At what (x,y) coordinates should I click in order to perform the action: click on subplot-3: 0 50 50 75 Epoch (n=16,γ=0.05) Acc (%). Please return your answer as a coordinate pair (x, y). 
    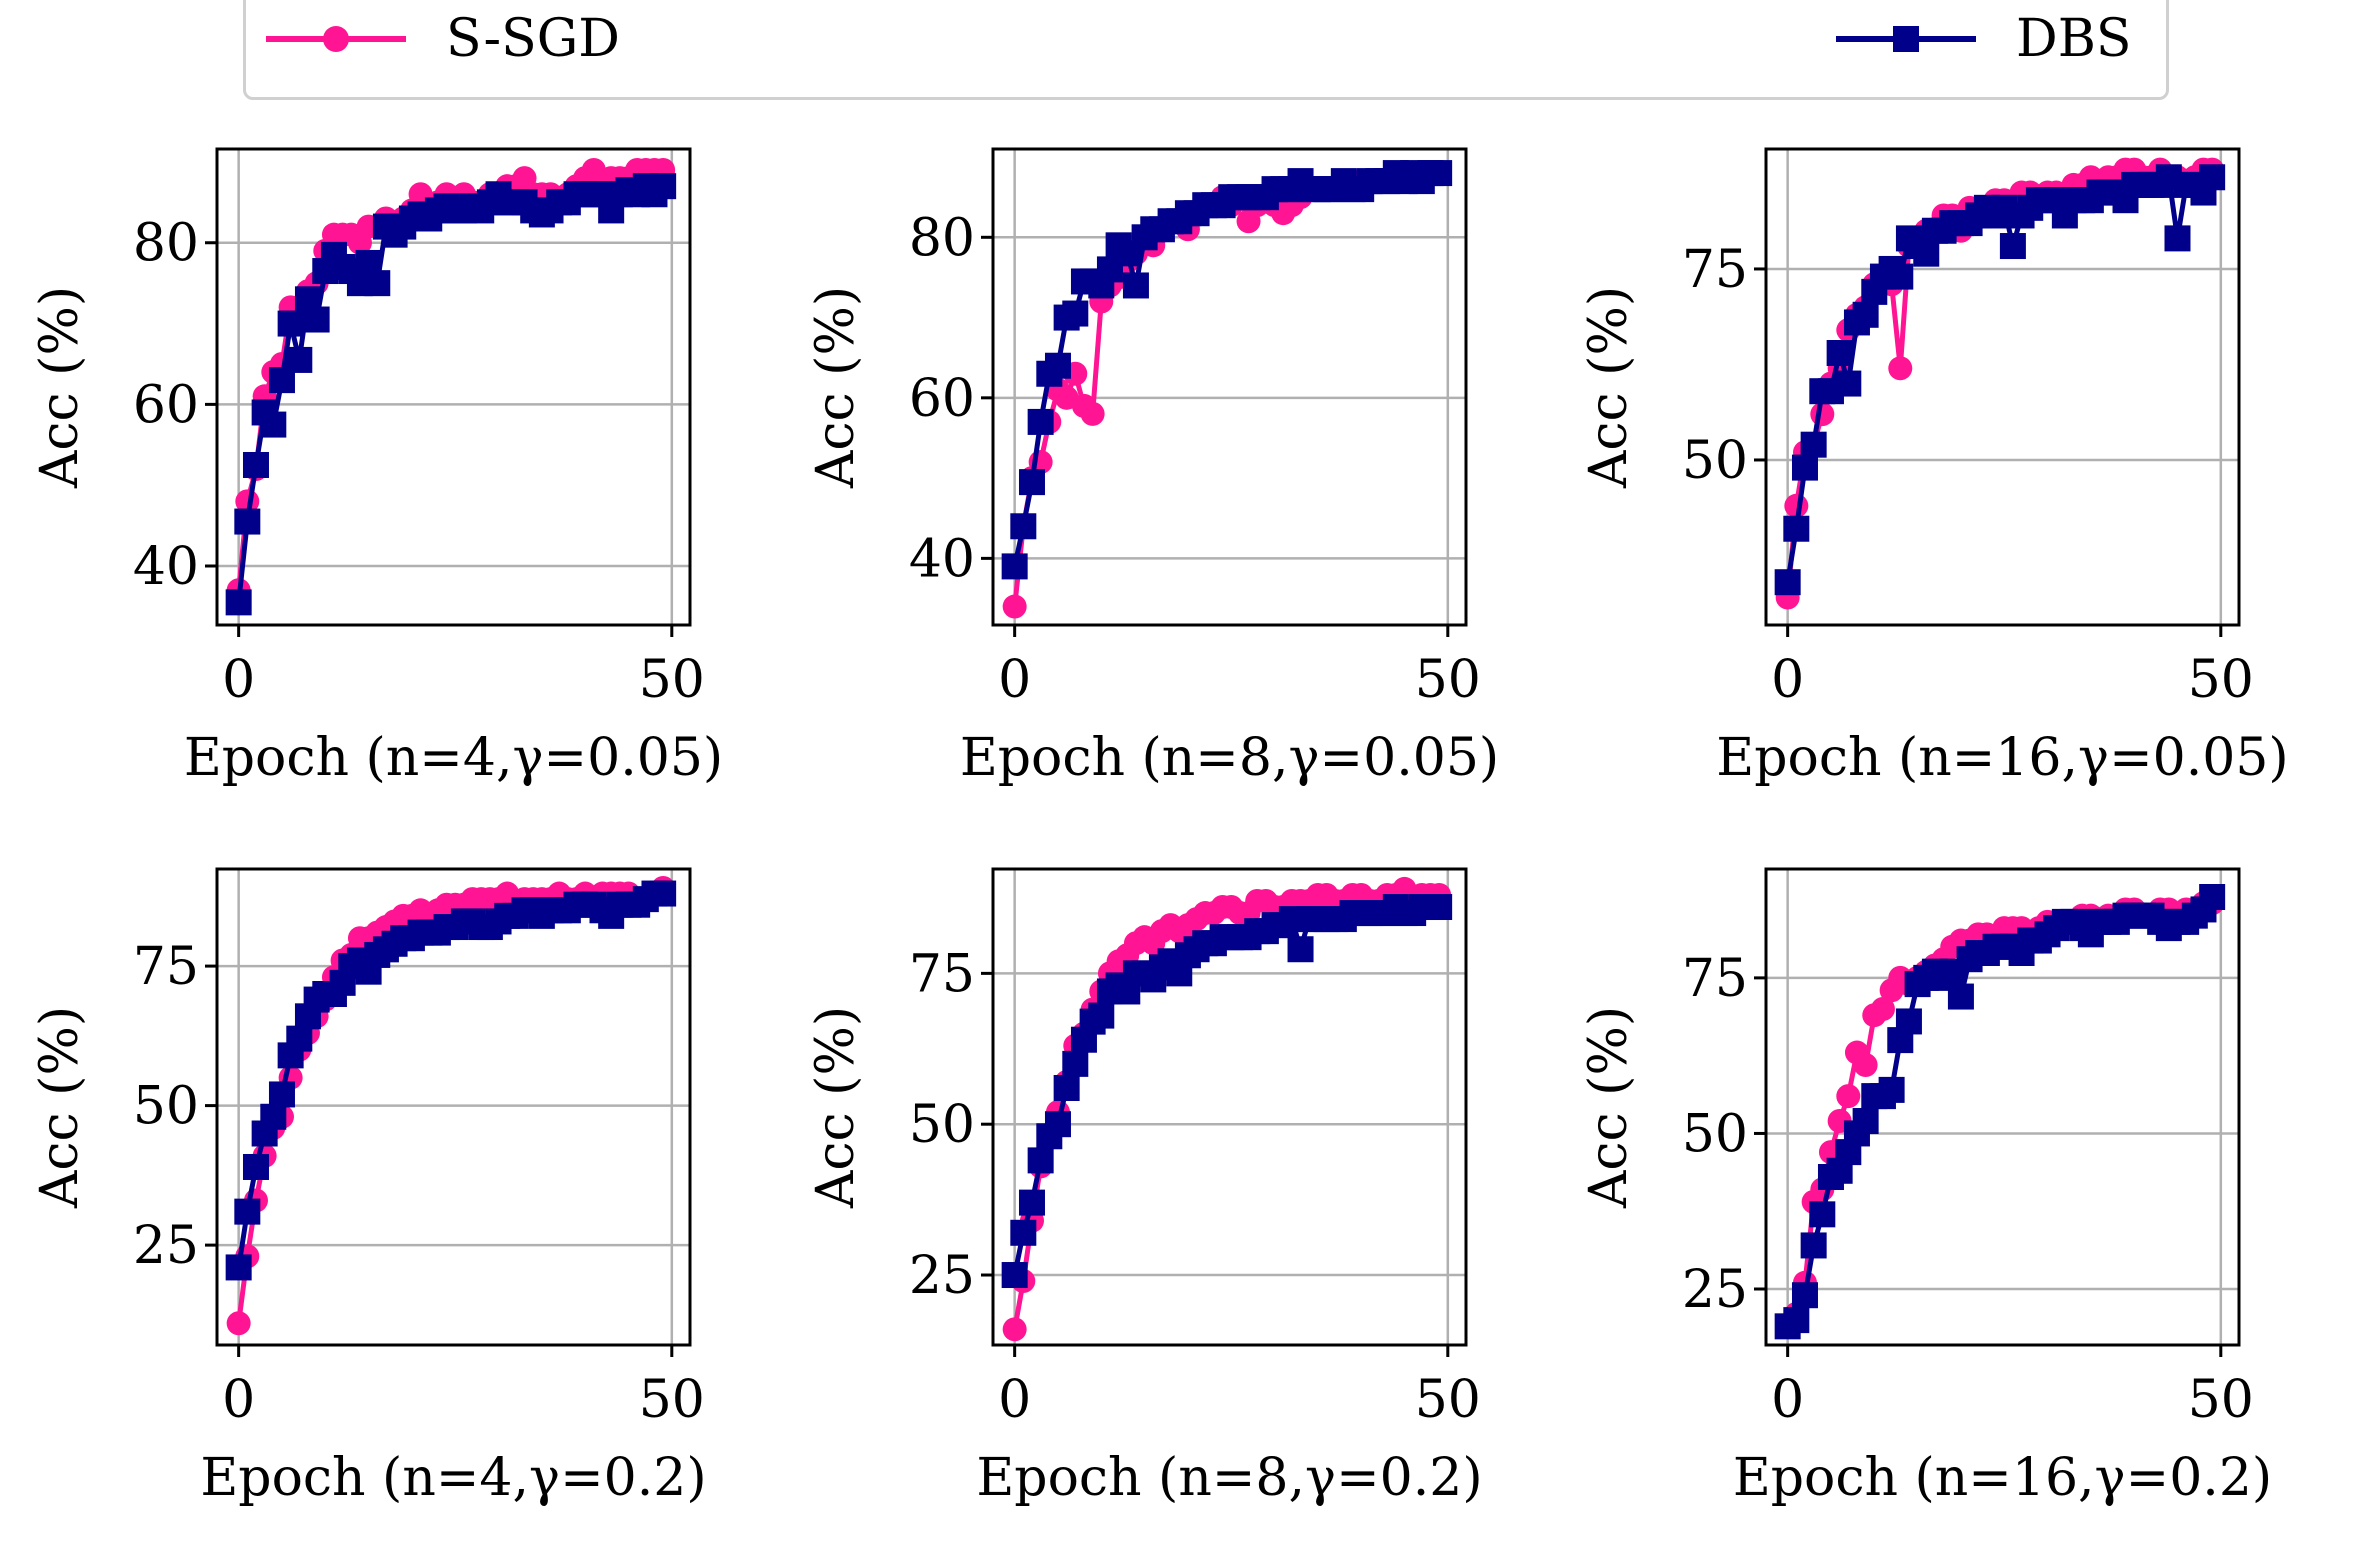
    Looking at the image, I should click on (1934, 467).